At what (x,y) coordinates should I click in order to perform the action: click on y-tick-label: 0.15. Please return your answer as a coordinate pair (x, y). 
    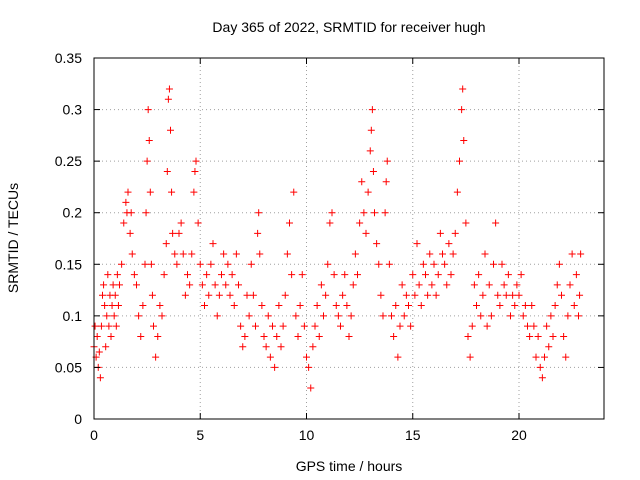
    Looking at the image, I should click on (68, 264).